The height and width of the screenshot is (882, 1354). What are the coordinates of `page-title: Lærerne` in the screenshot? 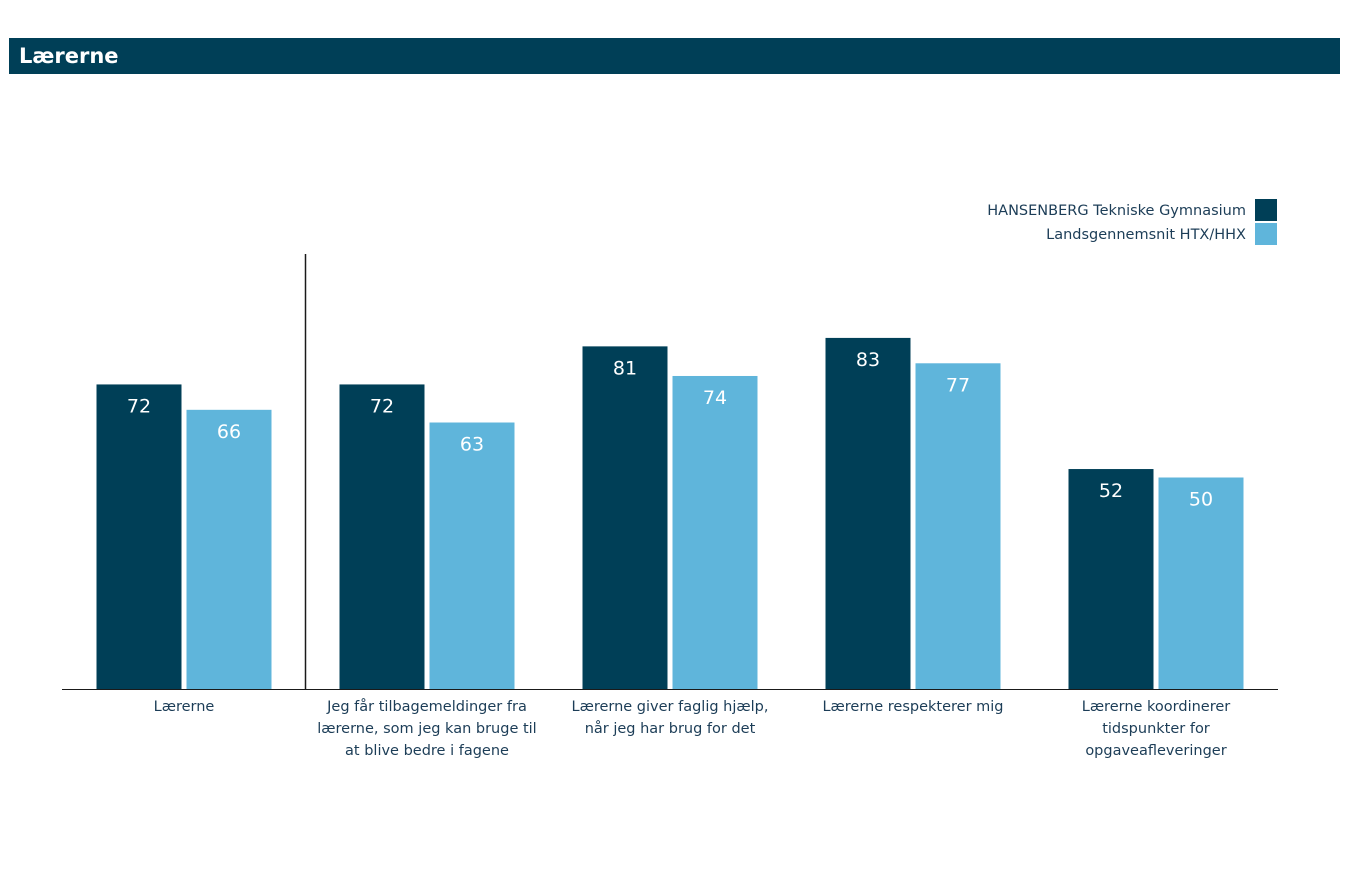 It's located at (69, 56).